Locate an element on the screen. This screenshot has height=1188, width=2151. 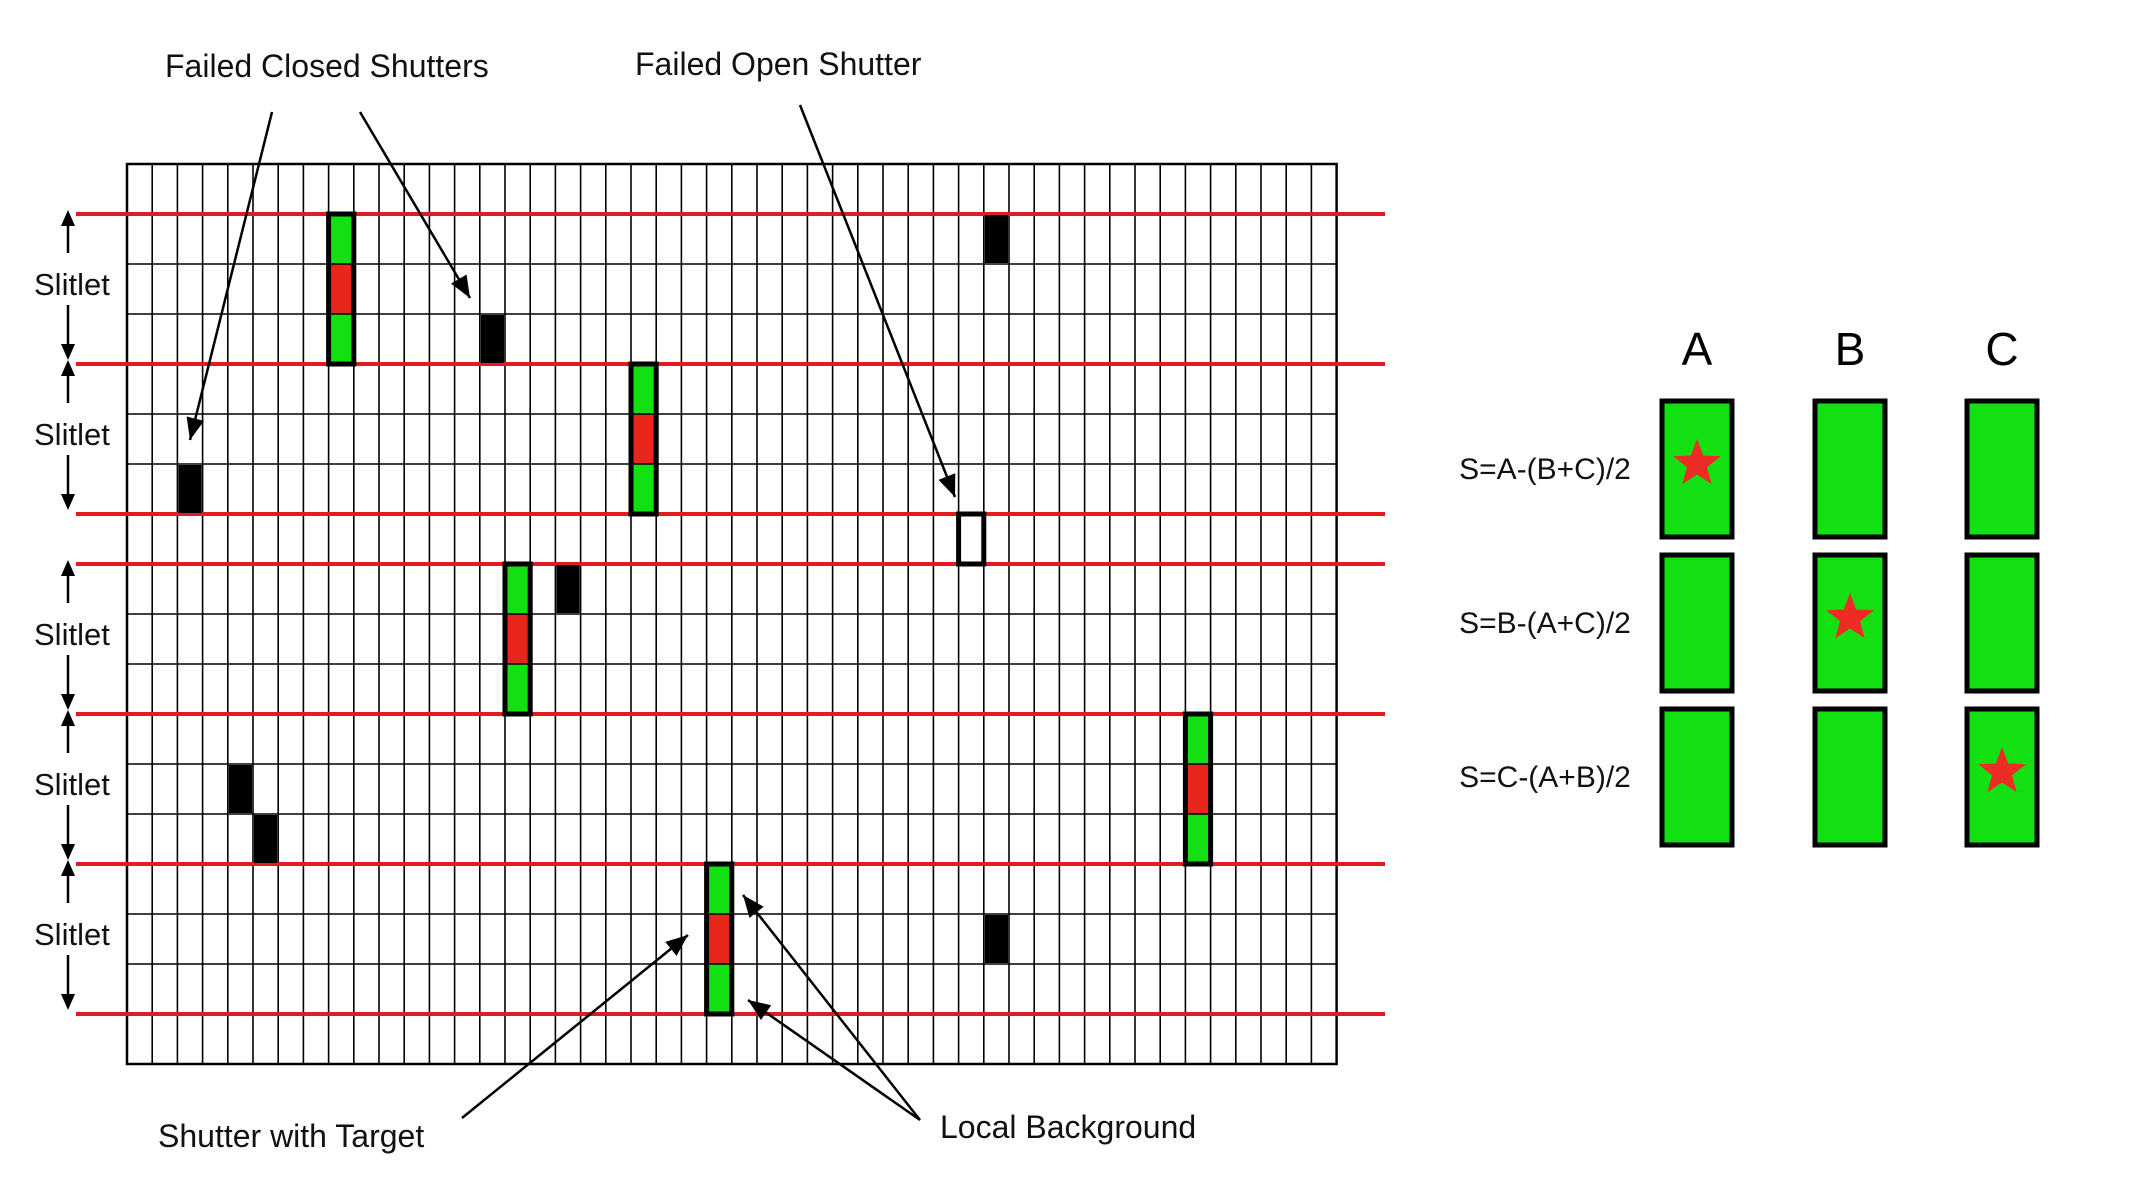
nod-equation: S=B-(A+C)/2 is located at coordinates (1545, 623).